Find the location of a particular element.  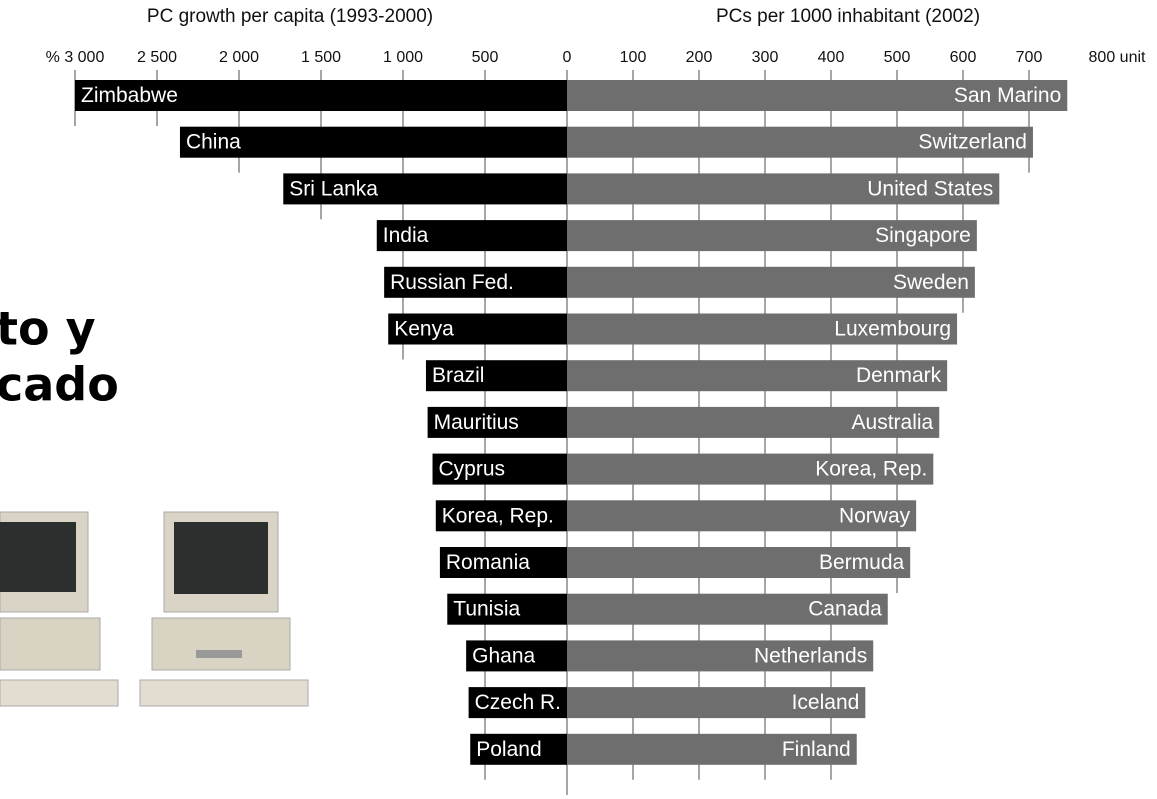

bar-label: Kenya is located at coordinates (424, 329).